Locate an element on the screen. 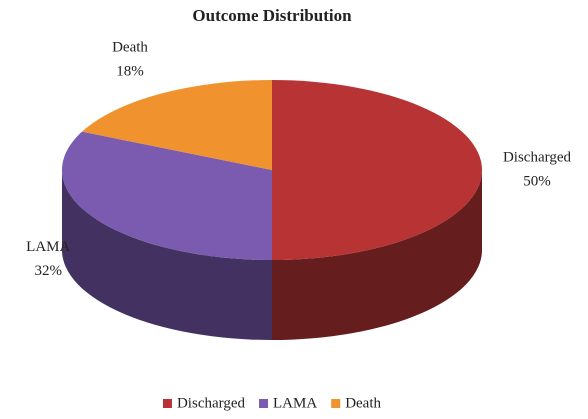 The height and width of the screenshot is (419, 588). legend-label: Death is located at coordinates (363, 403).